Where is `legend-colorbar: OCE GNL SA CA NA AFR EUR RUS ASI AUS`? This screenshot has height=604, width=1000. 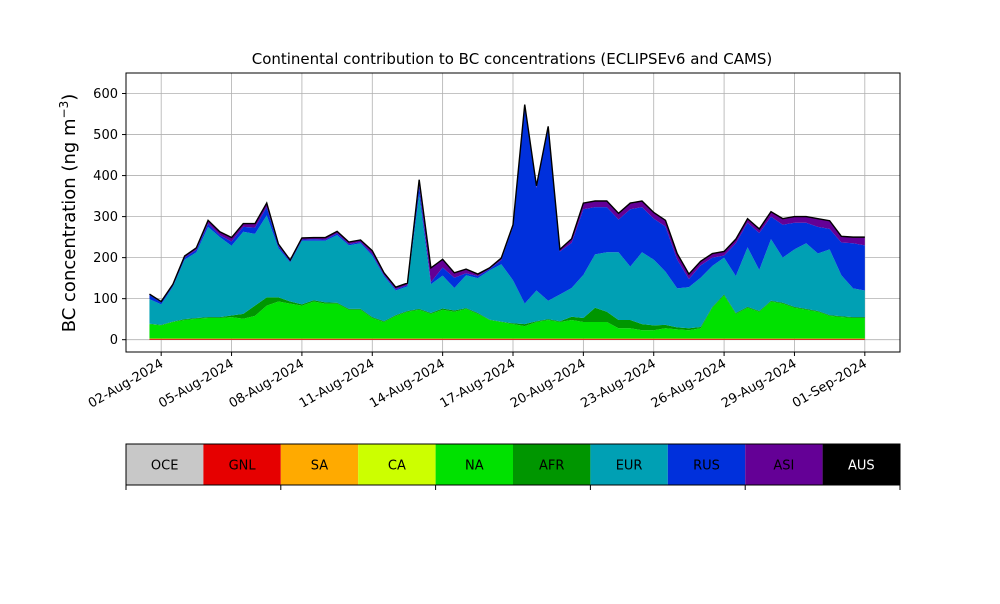 legend-colorbar: OCE GNL SA CA NA AFR EUR RUS ASI AUS is located at coordinates (513, 467).